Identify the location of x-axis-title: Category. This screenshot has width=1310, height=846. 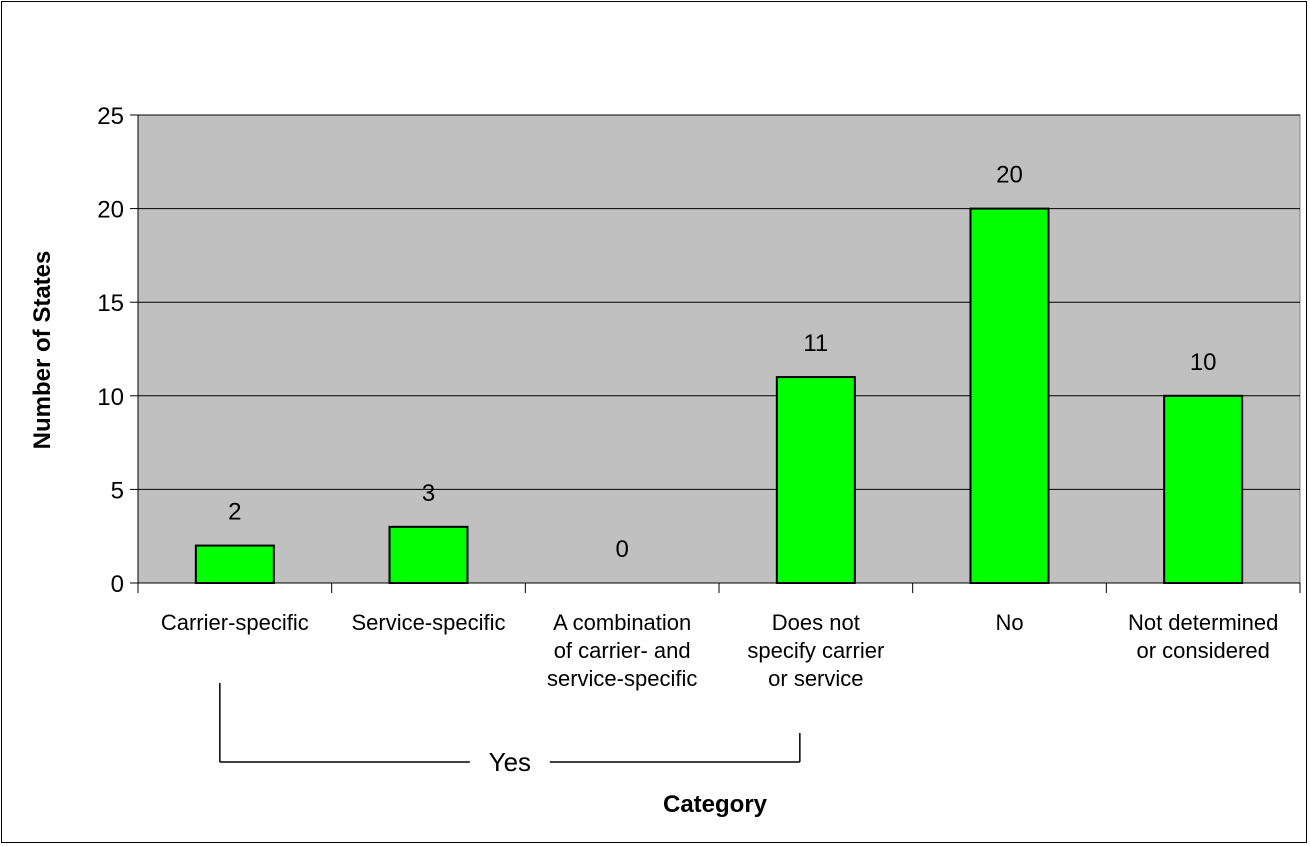
(715, 804).